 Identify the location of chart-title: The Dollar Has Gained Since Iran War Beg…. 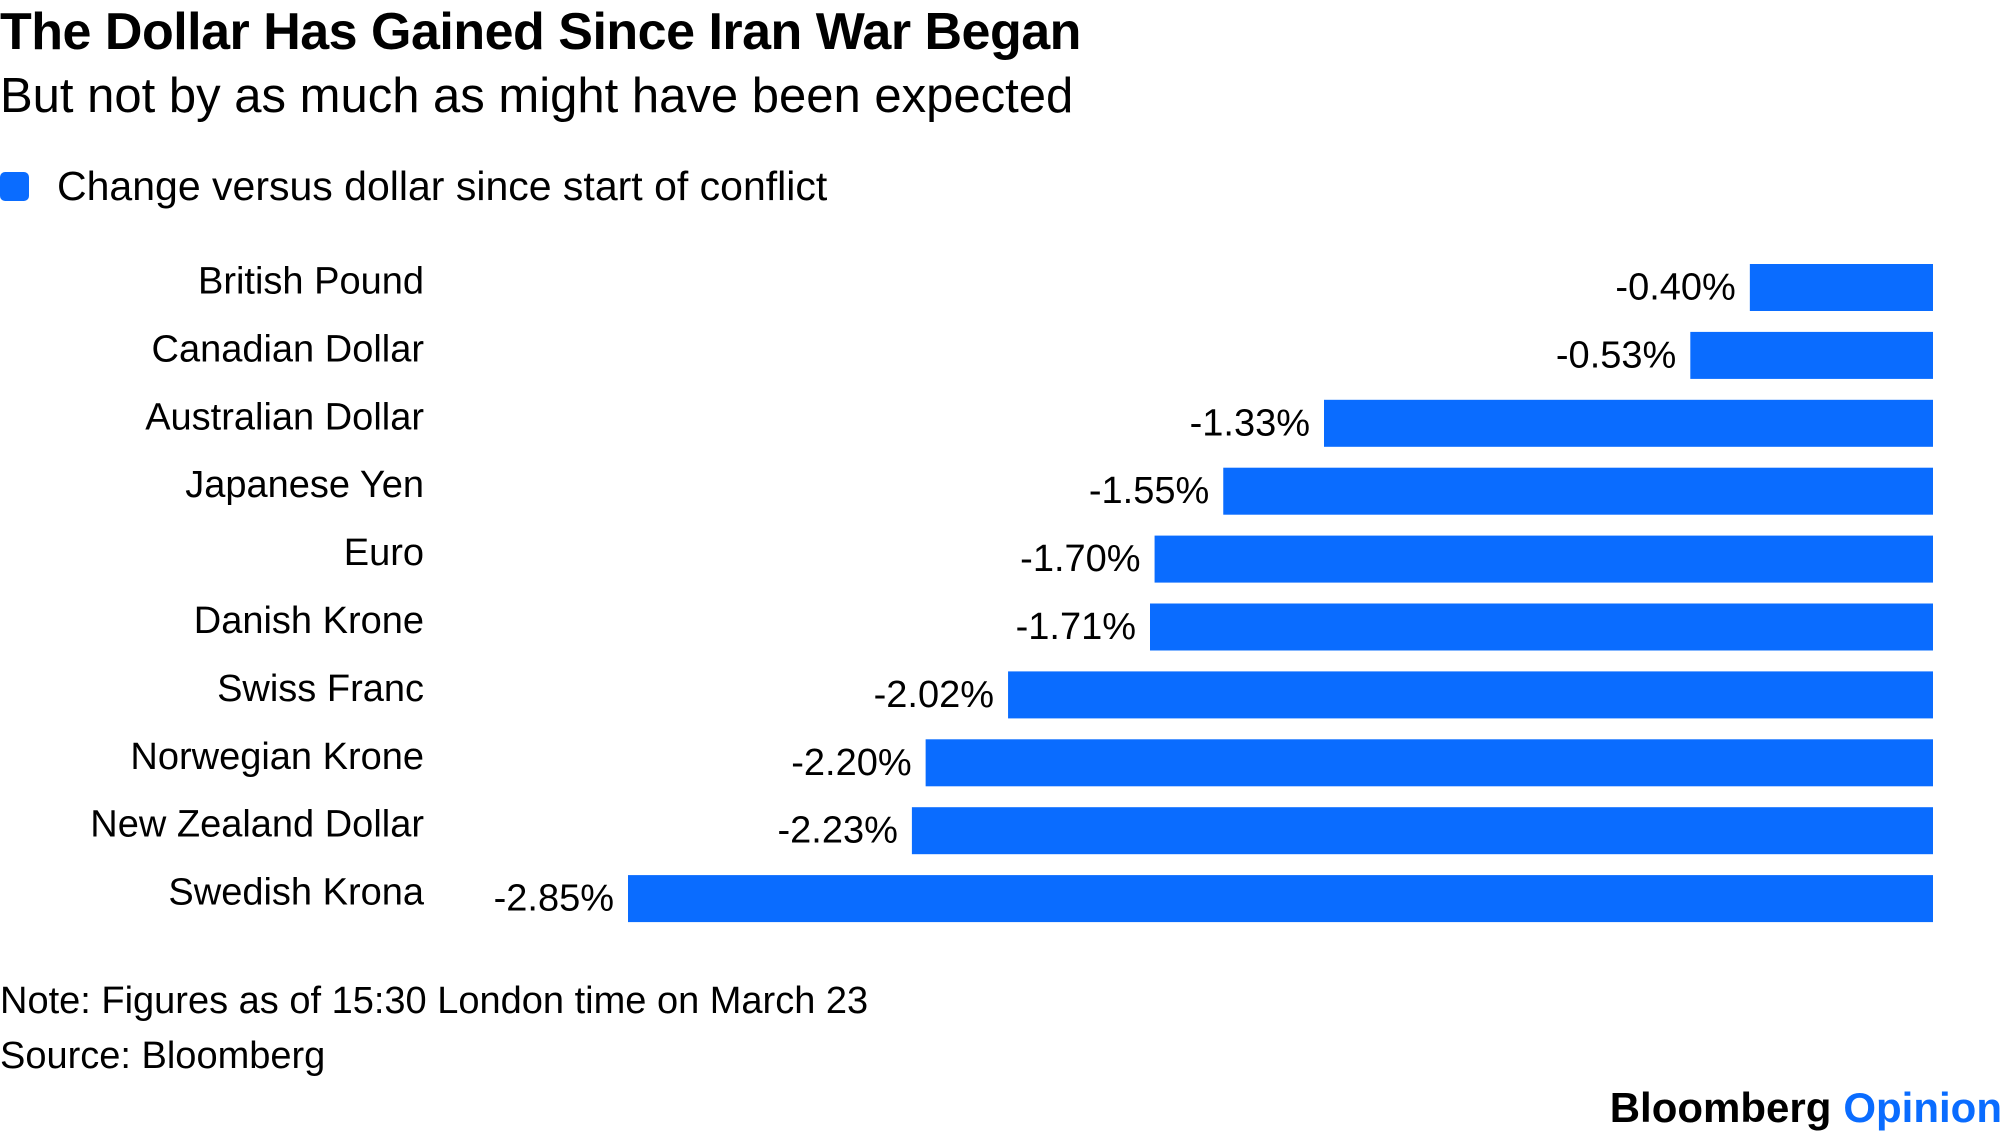
(540, 32).